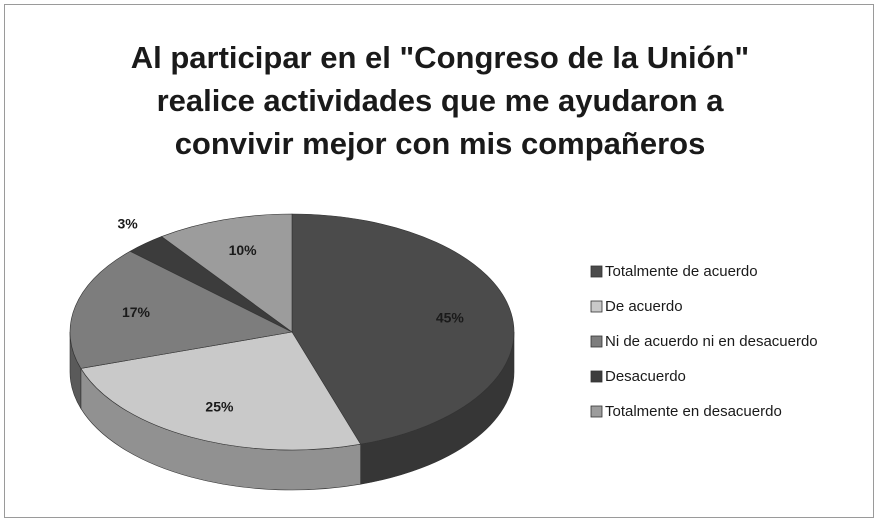  What do you see at coordinates (645, 376) in the screenshot?
I see `legend-label: Desacuerdo` at bounding box center [645, 376].